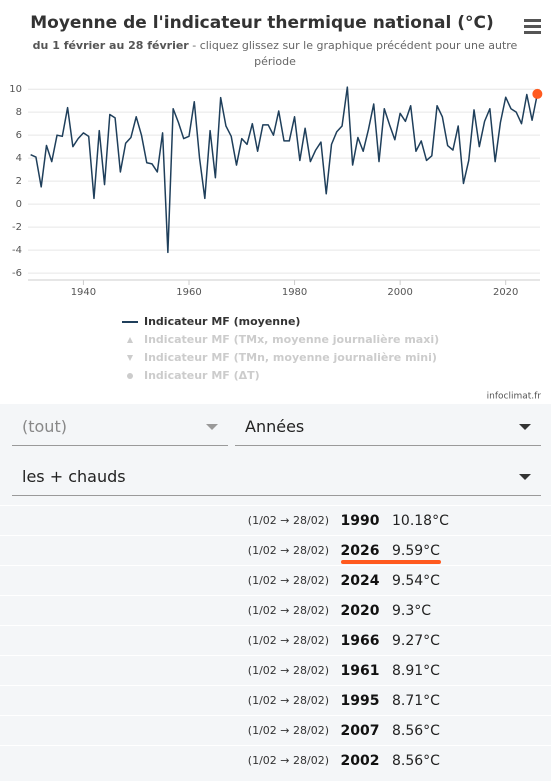 This screenshot has width=551, height=781. What do you see at coordinates (222, 321) in the screenshot?
I see `legend-label: Indicateur MF (moyenne)` at bounding box center [222, 321].